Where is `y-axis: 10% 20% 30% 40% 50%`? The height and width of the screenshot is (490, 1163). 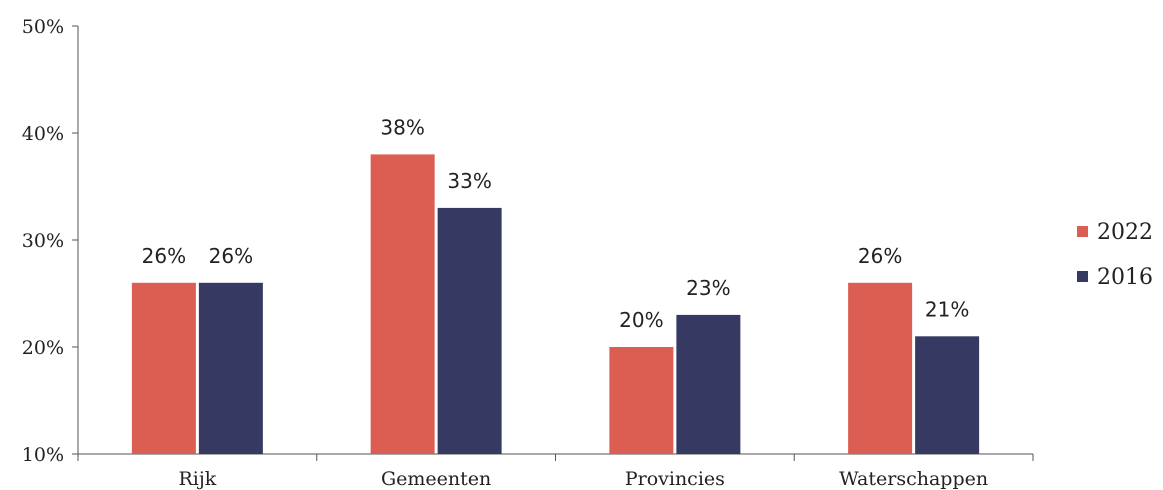 y-axis: 10% 20% 30% 40% 50% is located at coordinates (50, 241).